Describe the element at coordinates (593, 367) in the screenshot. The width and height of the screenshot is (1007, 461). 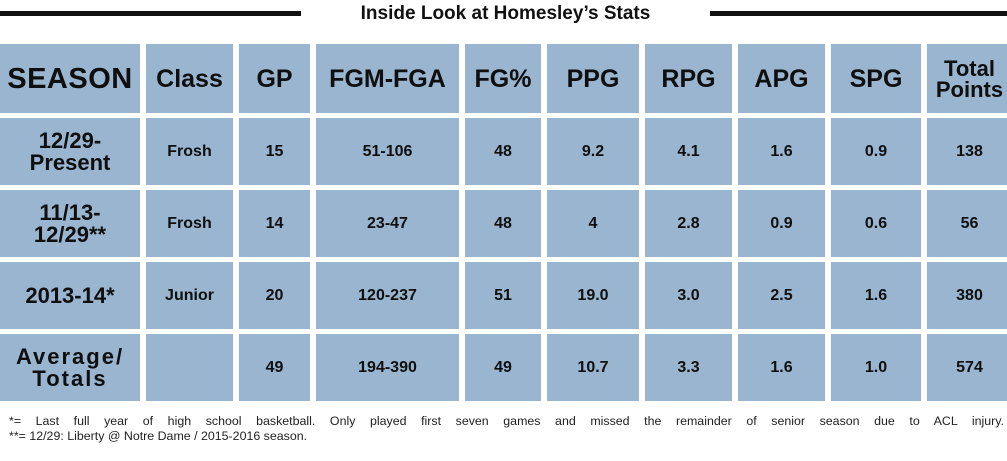
I see `ppg-cell: 10.7` at that location.